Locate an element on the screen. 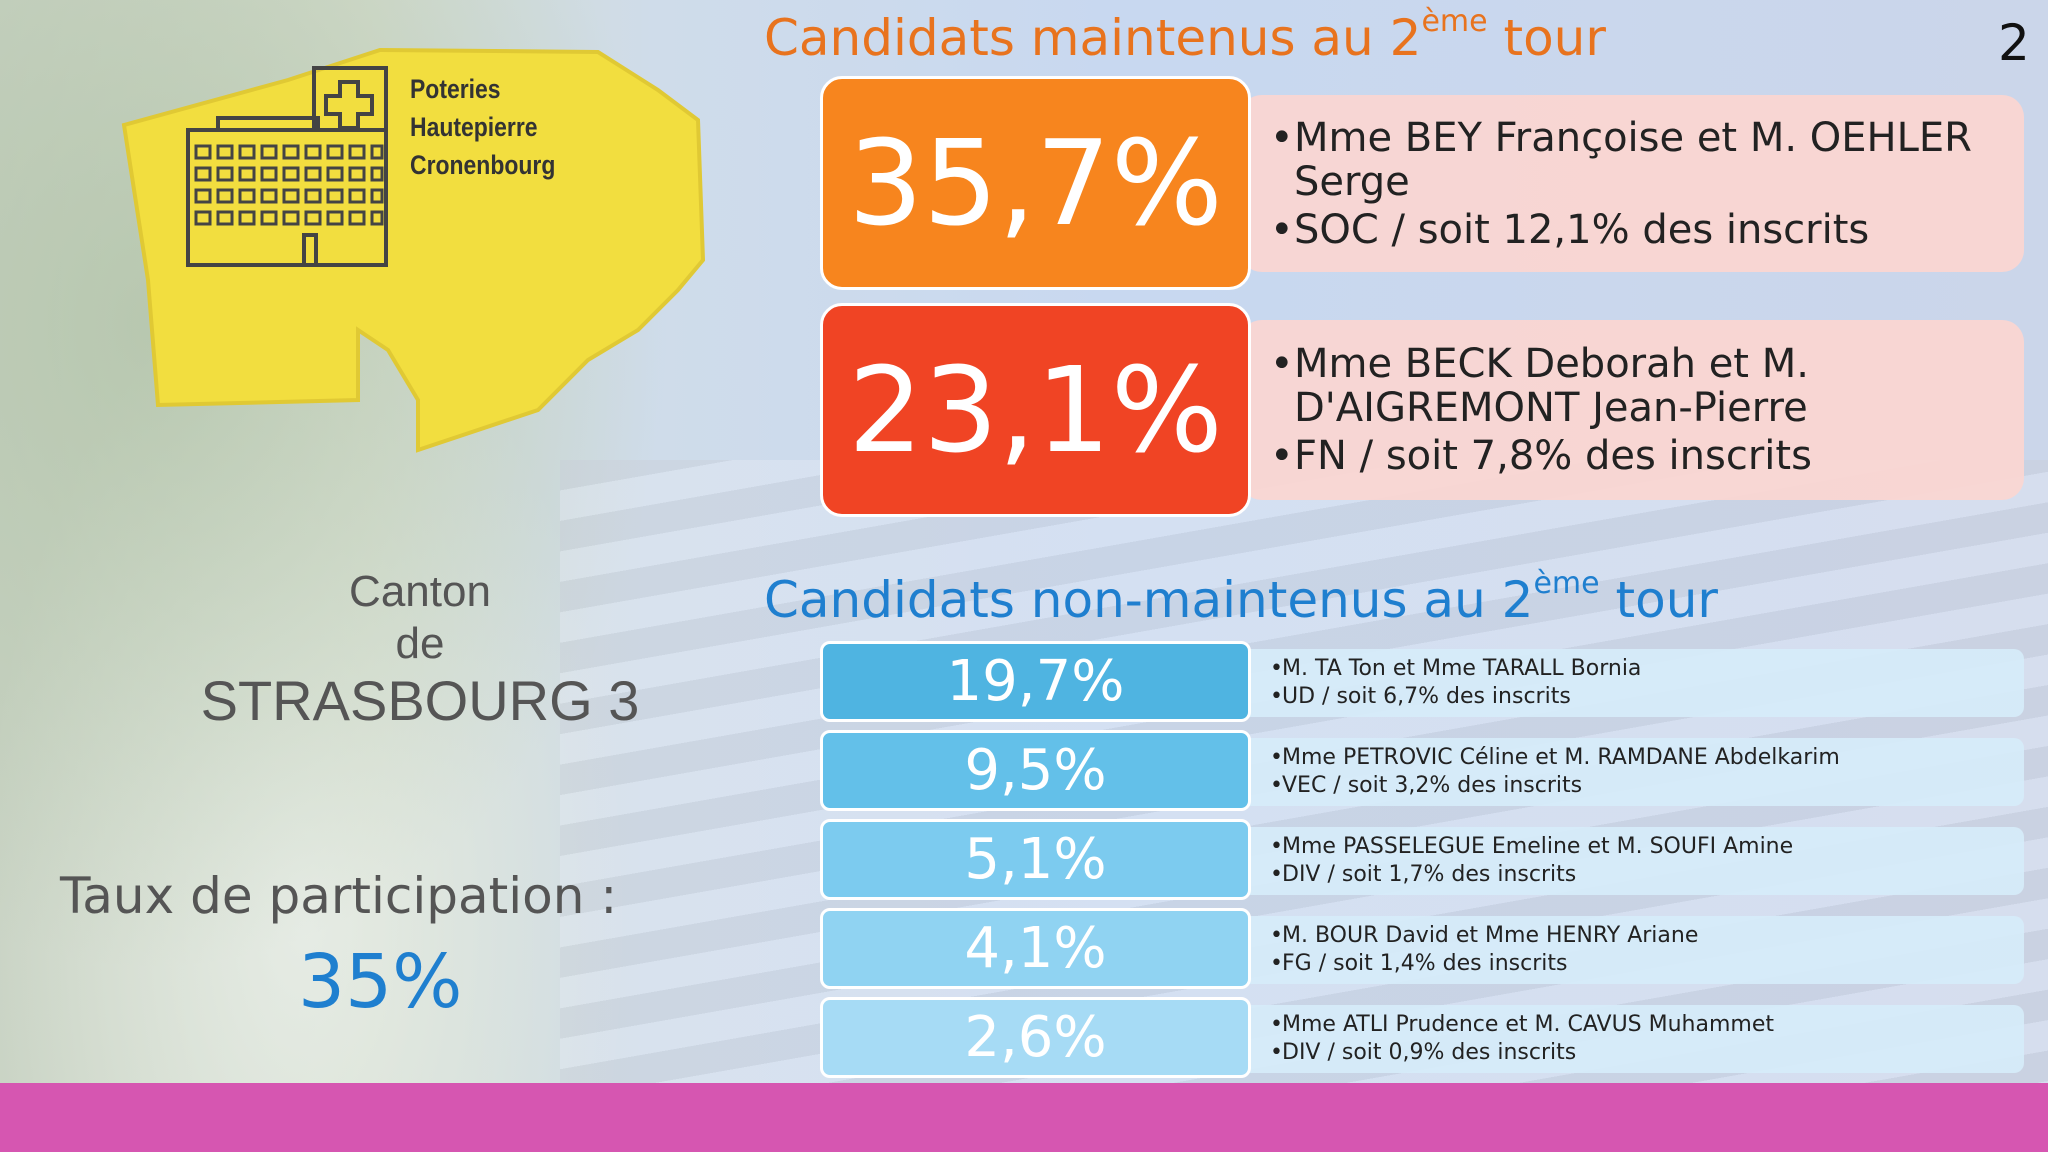 This screenshot has width=2048, height=1152. maintained-title: Candidats maintenus au 2ème tour is located at coordinates (1185, 37).